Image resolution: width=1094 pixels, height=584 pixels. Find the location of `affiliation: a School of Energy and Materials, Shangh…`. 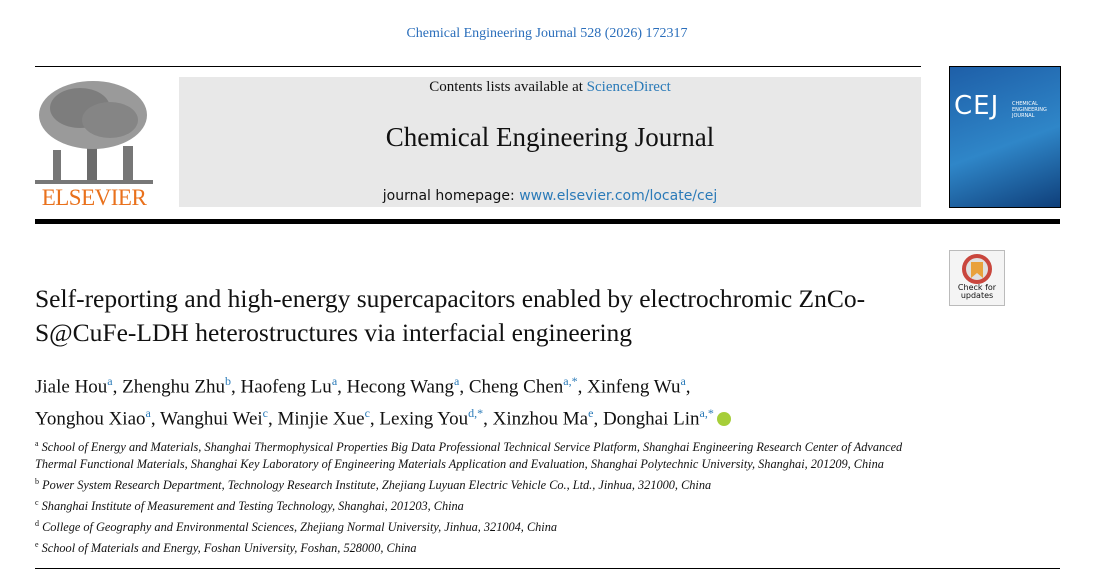

affiliation: a School of Energy and Materials, Shangh… is located at coordinates (475, 454).